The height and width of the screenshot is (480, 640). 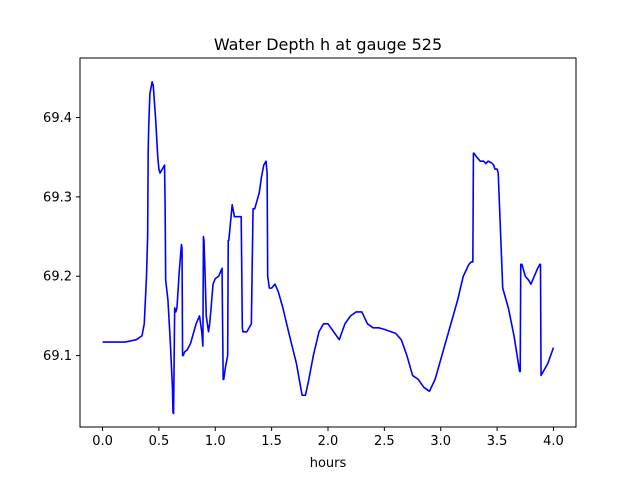 I want to click on x-tick-label: 3.5, so click(x=497, y=441).